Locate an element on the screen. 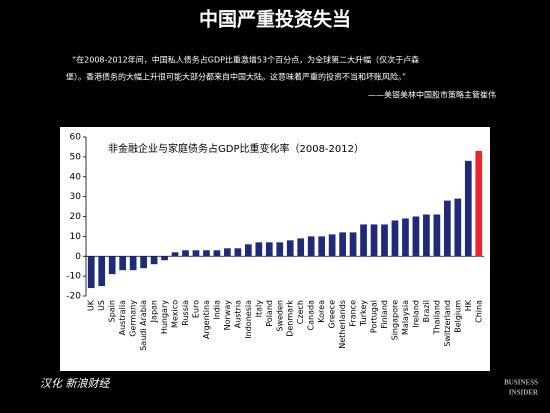 This screenshot has height=413, width=550. x-tick-label: HK is located at coordinates (468, 305).